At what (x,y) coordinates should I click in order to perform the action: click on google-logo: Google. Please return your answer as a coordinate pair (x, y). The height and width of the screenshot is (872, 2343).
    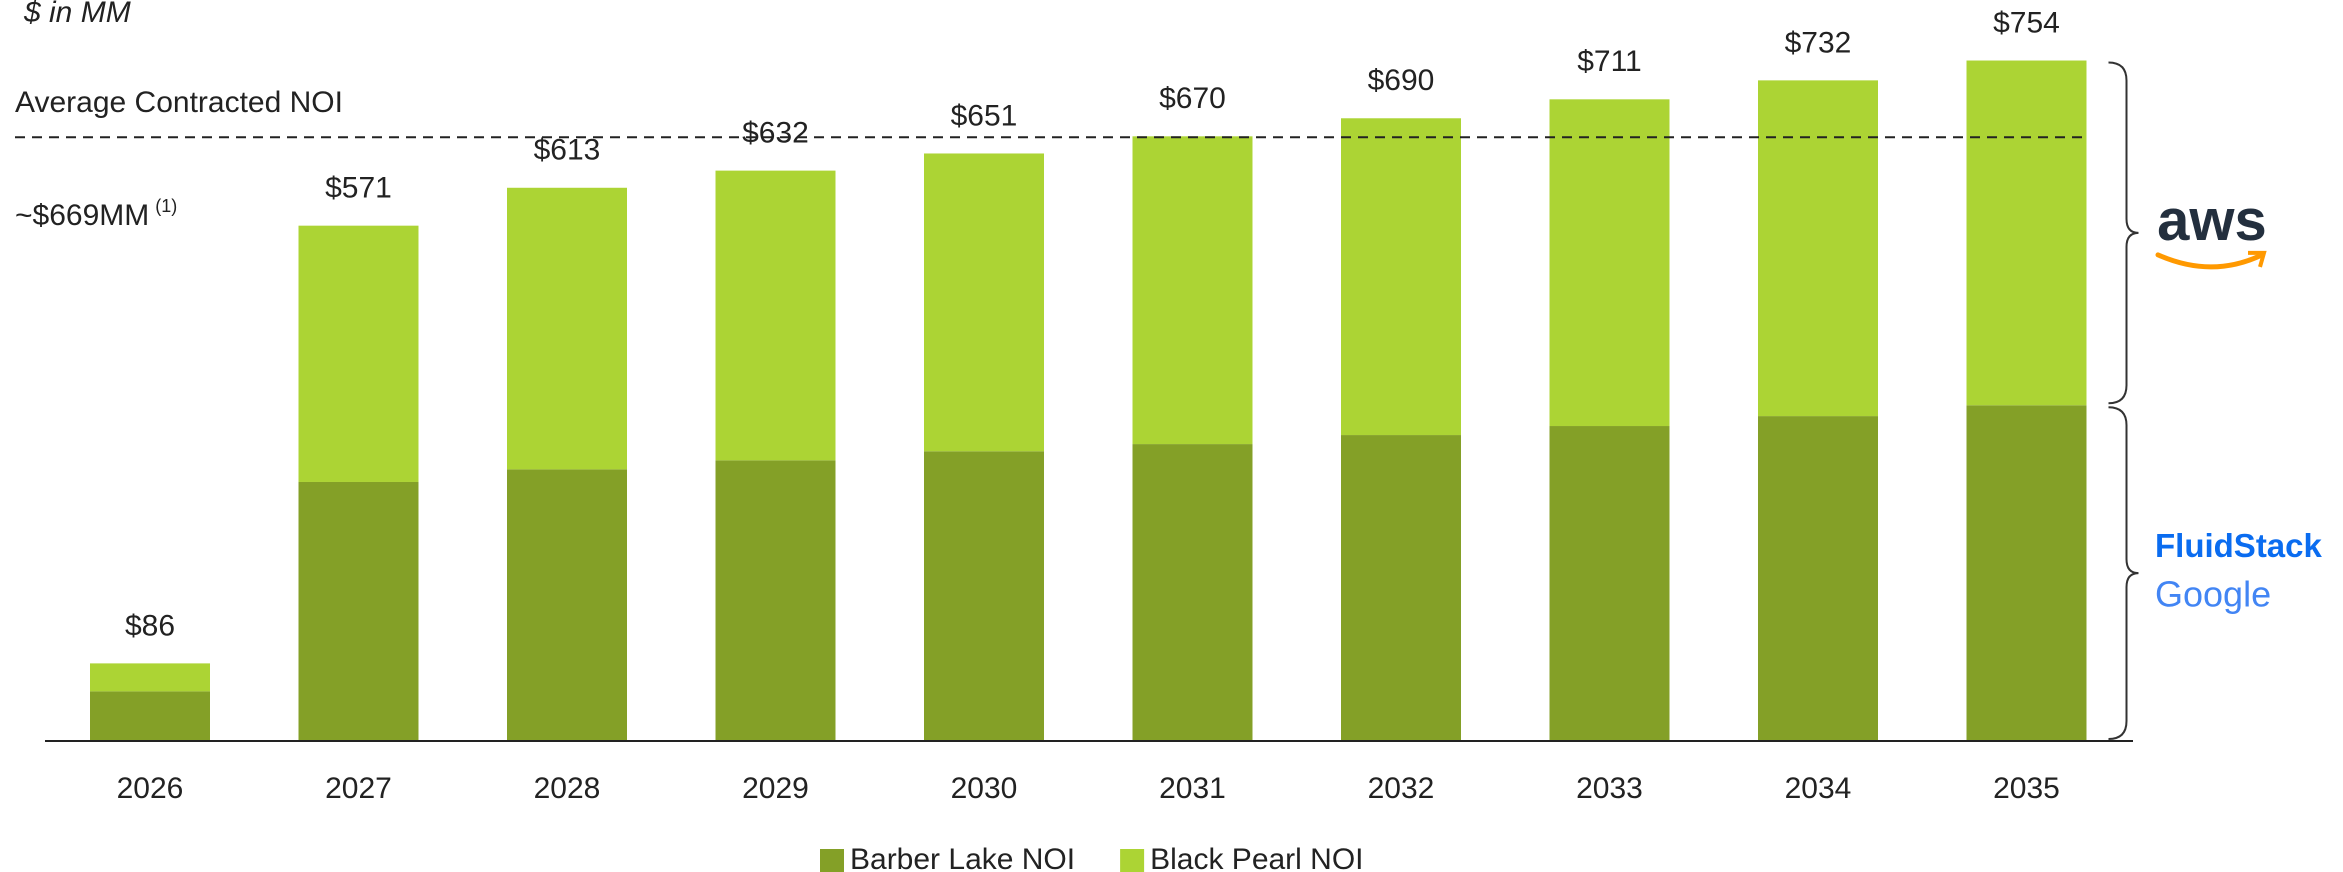
    Looking at the image, I should click on (2213, 594).